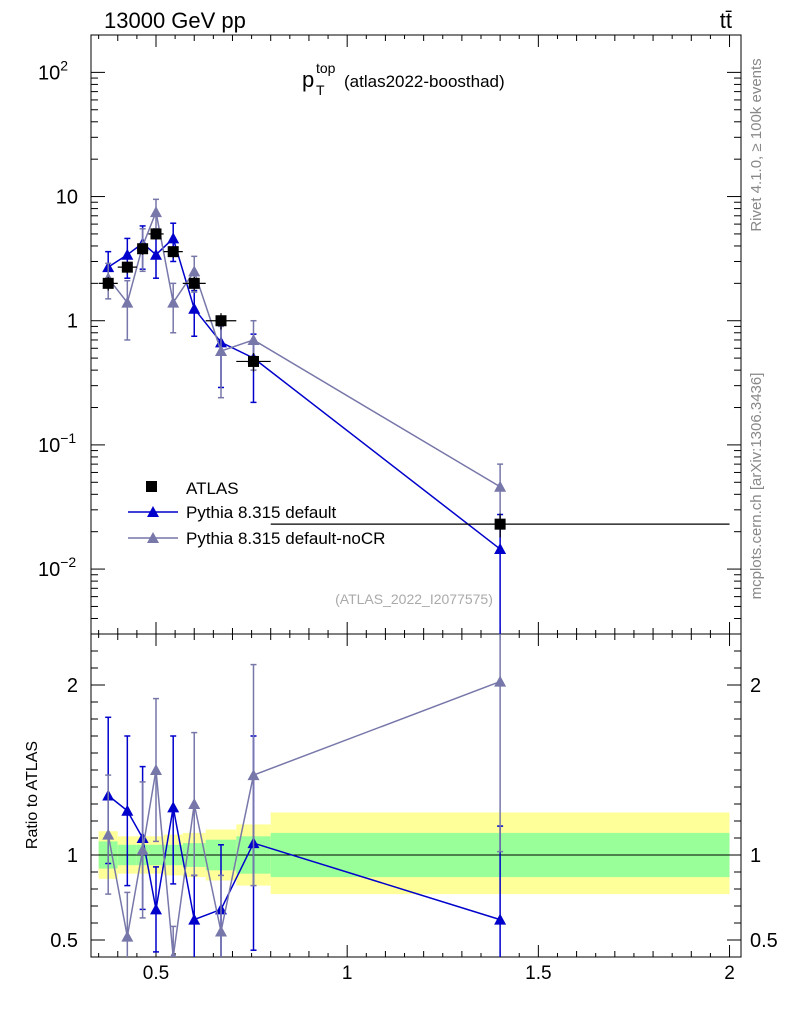 The image size is (786, 1024). I want to click on y-tick-label: 10², so click(53, 70).